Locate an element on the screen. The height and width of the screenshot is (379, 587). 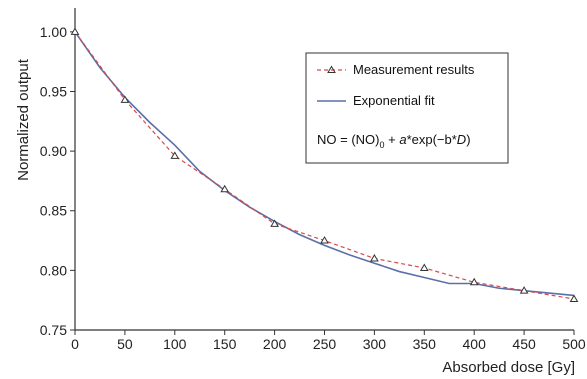
x-tick-label: 300 is located at coordinates (375, 344).